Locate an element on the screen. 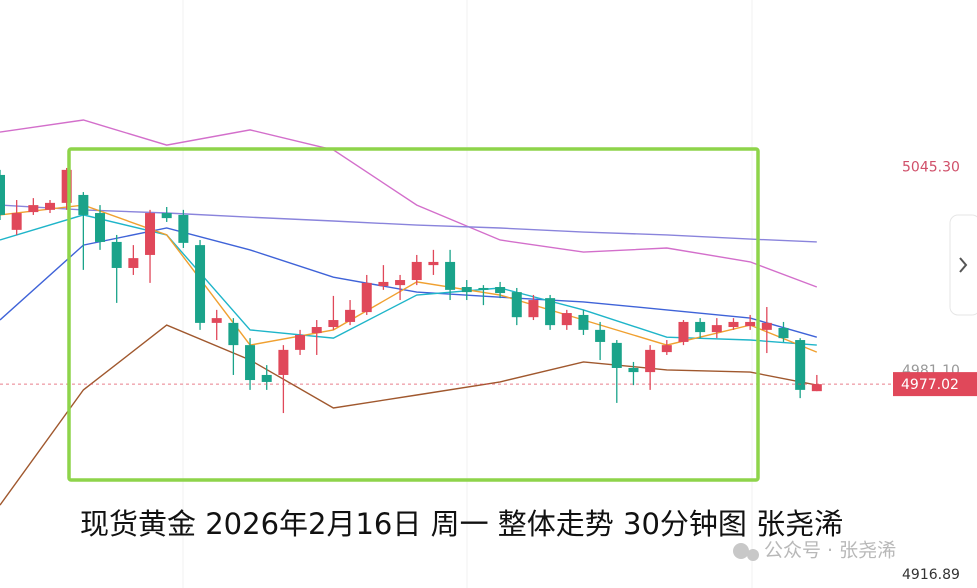 Image resolution: width=977 pixels, height=588 pixels. last-price-box is located at coordinates (935, 384).